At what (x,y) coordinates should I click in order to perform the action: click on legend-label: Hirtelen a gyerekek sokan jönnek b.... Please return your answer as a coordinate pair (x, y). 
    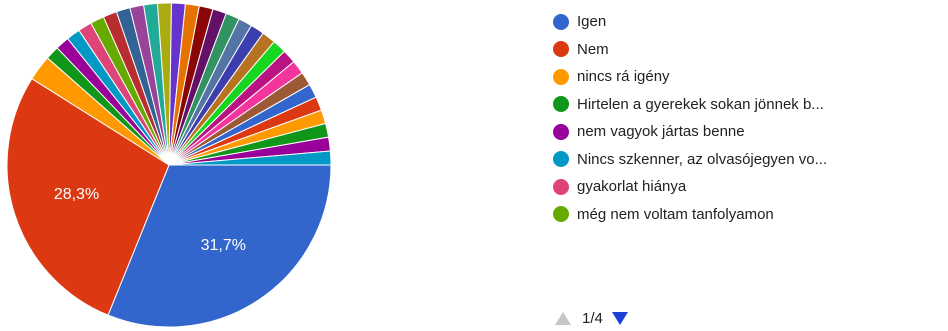
    Looking at the image, I should click on (700, 104).